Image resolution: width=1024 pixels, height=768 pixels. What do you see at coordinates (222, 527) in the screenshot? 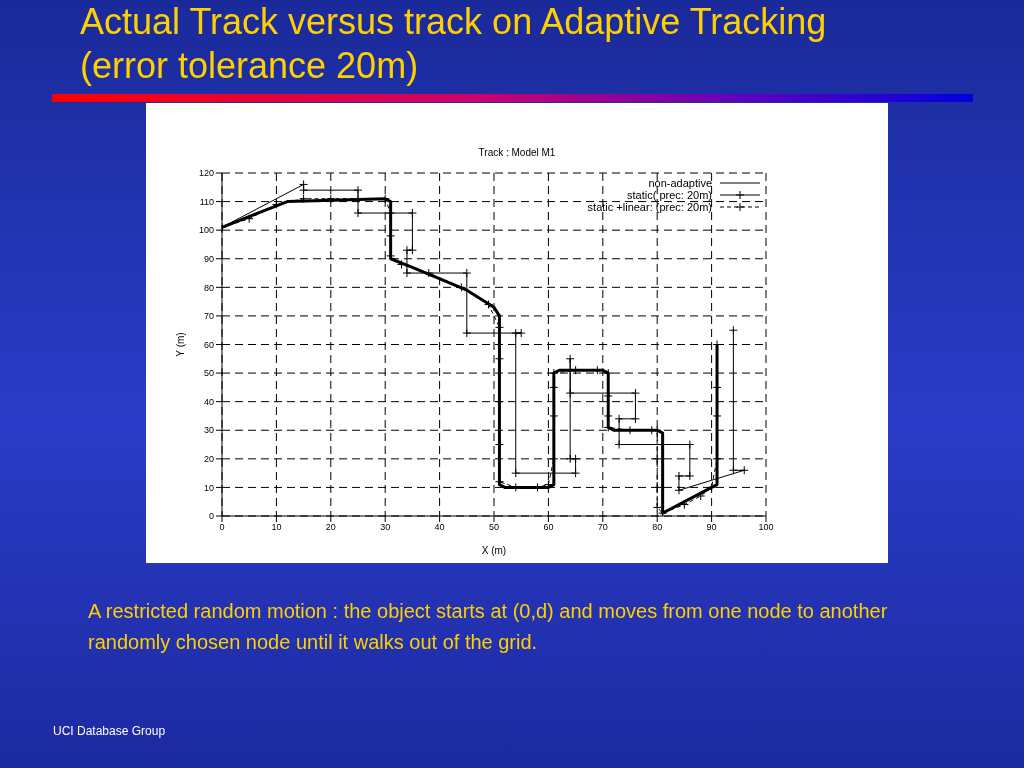
I see `x-tick-label: 0` at bounding box center [222, 527].